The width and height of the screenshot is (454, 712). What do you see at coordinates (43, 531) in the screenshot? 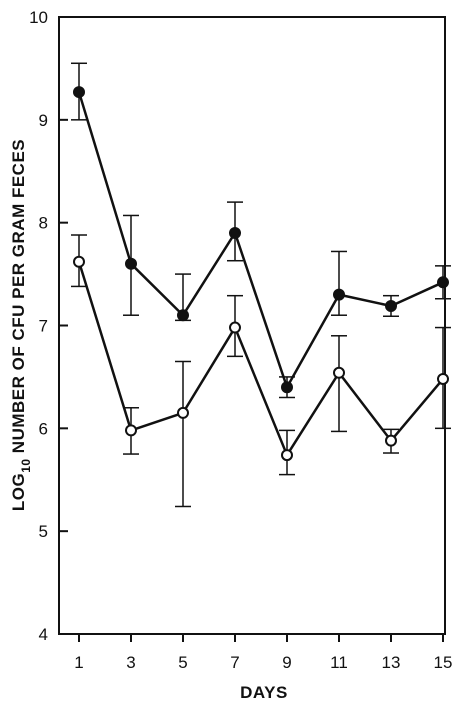
I see `y-tick-label: 5` at bounding box center [43, 531].